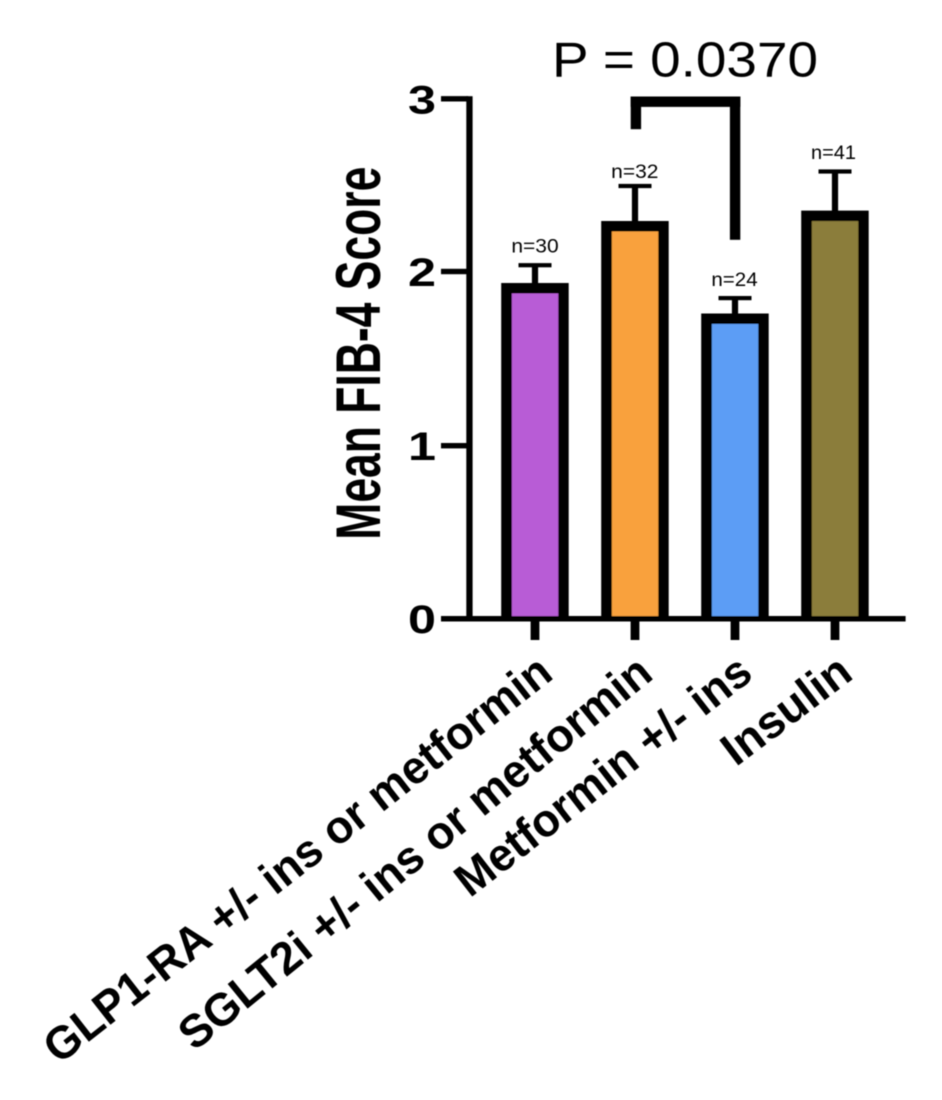 The width and height of the screenshot is (942, 1100). What do you see at coordinates (422, 273) in the screenshot?
I see `svg-text: 2` at bounding box center [422, 273].